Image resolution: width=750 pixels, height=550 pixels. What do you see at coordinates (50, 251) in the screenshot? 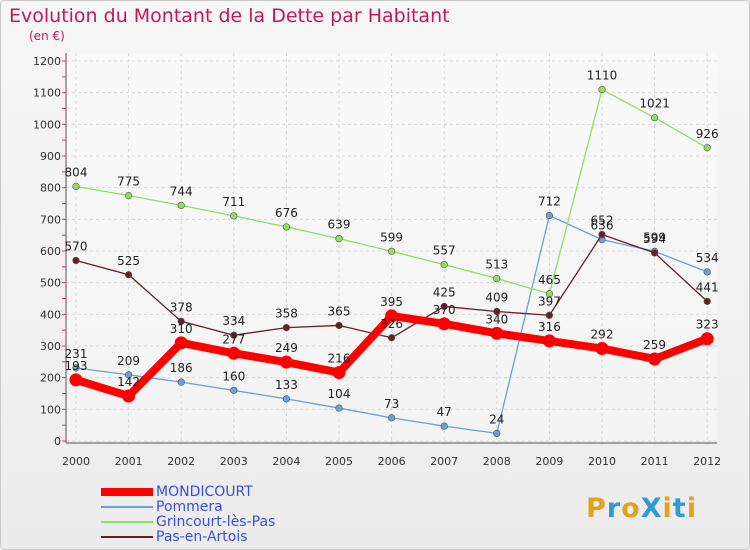
I see `y-tick-label: 600` at bounding box center [50, 251].